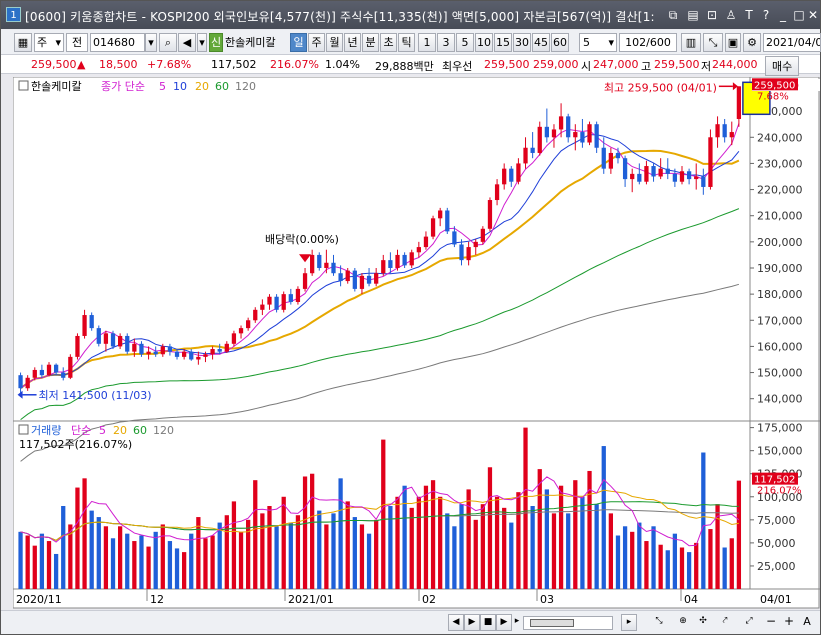 The width and height of the screenshot is (821, 635). I want to click on current-price: 259,500, so click(54, 64).